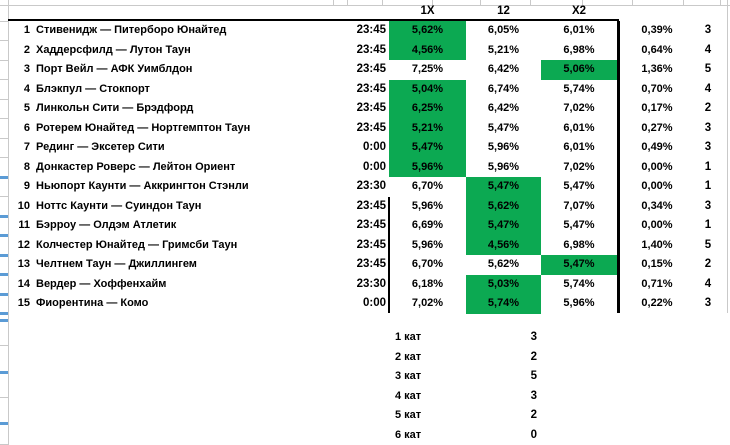 This screenshot has height=445, width=730. Describe the element at coordinates (533, 434) in the screenshot. I see `summary-category-count: 0` at that location.